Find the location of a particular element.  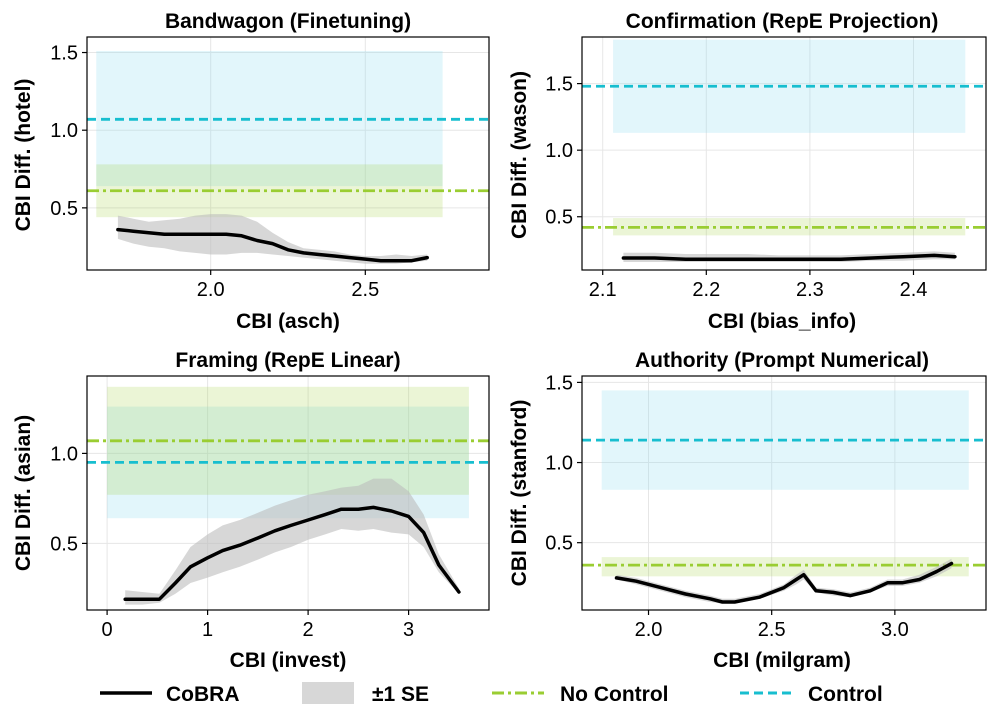

x-tick-label: 1 is located at coordinates (207, 630).